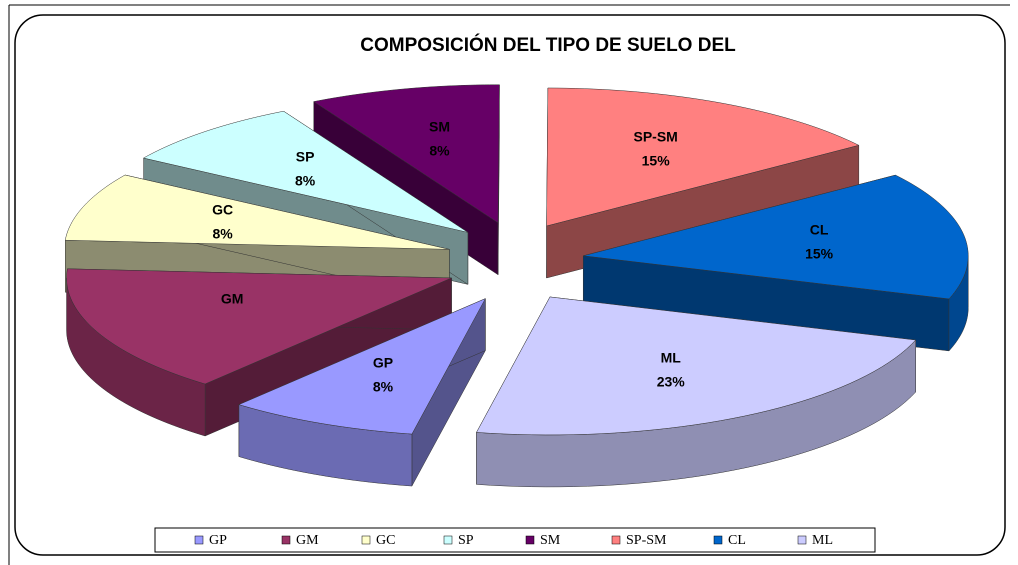 This screenshot has height=565, width=1018. What do you see at coordinates (548, 45) in the screenshot?
I see `chart-title: COMPOSICIÓN DEL TIPO DE SUELO DEL` at bounding box center [548, 45].